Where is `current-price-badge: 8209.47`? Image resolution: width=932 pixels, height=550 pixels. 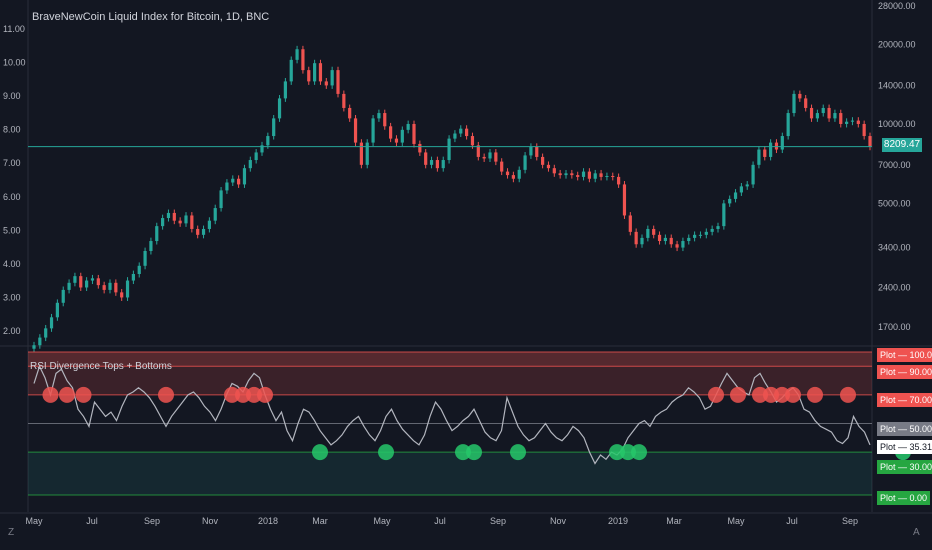 current-price-badge: 8209.47 is located at coordinates (902, 145).